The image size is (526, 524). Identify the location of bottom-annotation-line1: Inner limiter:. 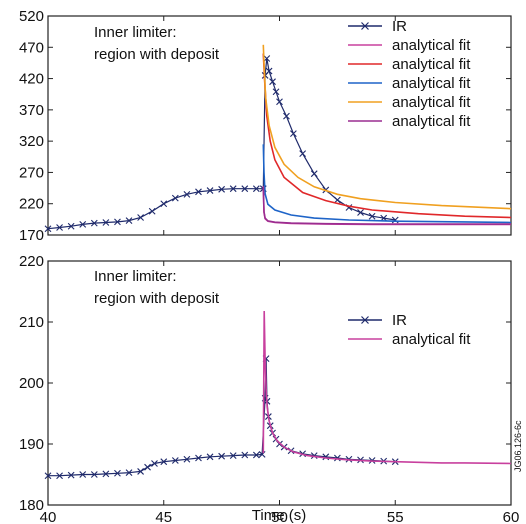
(135, 276).